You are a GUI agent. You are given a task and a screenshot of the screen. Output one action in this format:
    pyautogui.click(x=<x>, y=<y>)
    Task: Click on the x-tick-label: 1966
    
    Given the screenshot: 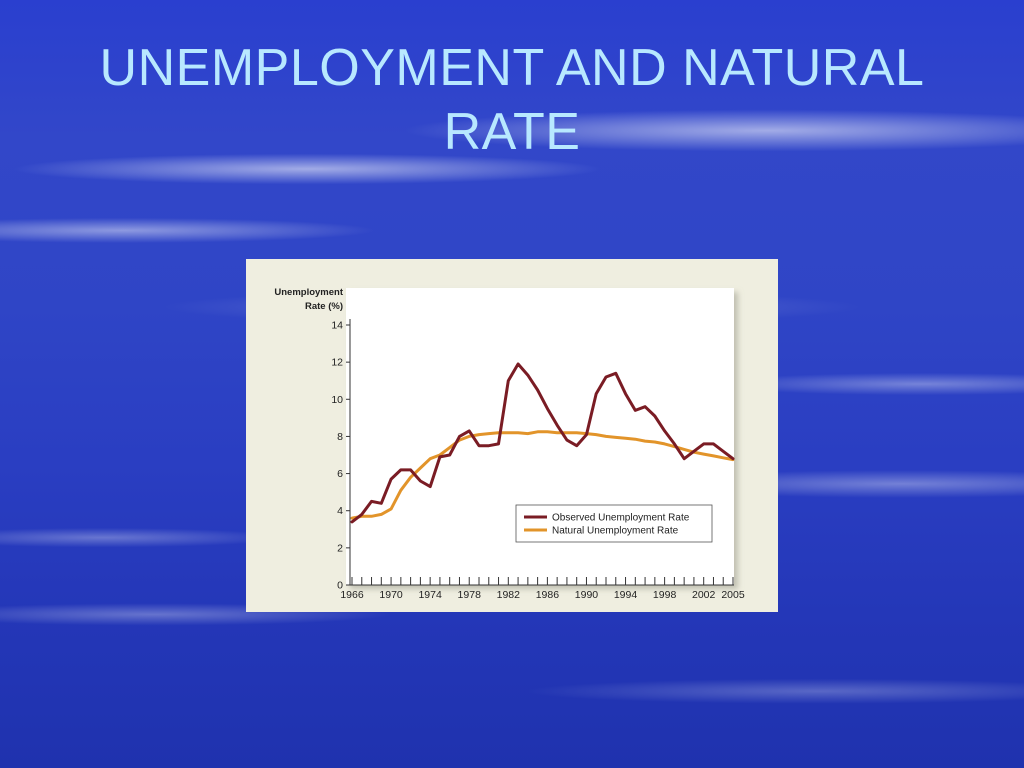 What is the action you would take?
    pyautogui.click(x=352, y=595)
    